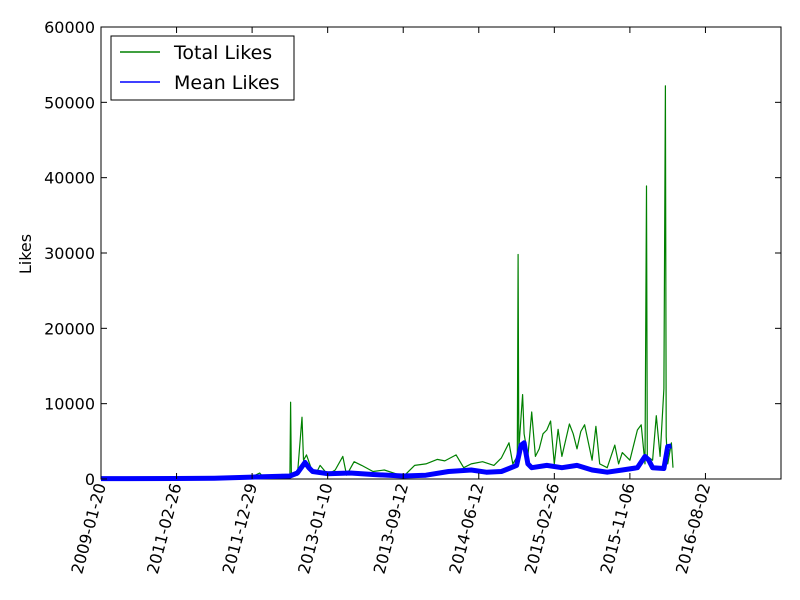 This screenshot has width=800, height=600. I want to click on y-tick-label: 30000, so click(69, 253).